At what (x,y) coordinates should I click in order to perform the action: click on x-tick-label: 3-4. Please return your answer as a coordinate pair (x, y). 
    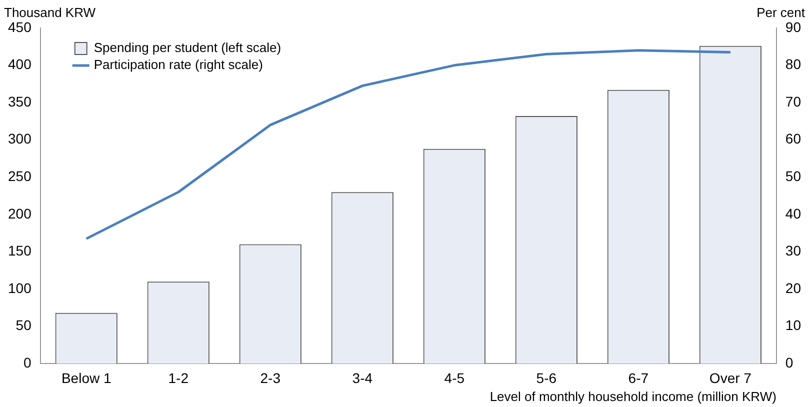
    Looking at the image, I should click on (362, 378).